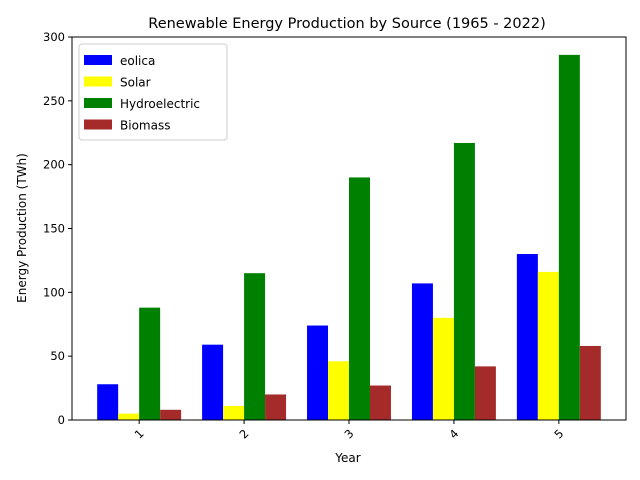  I want to click on legend-label-biomass: Biomass, so click(145, 126).